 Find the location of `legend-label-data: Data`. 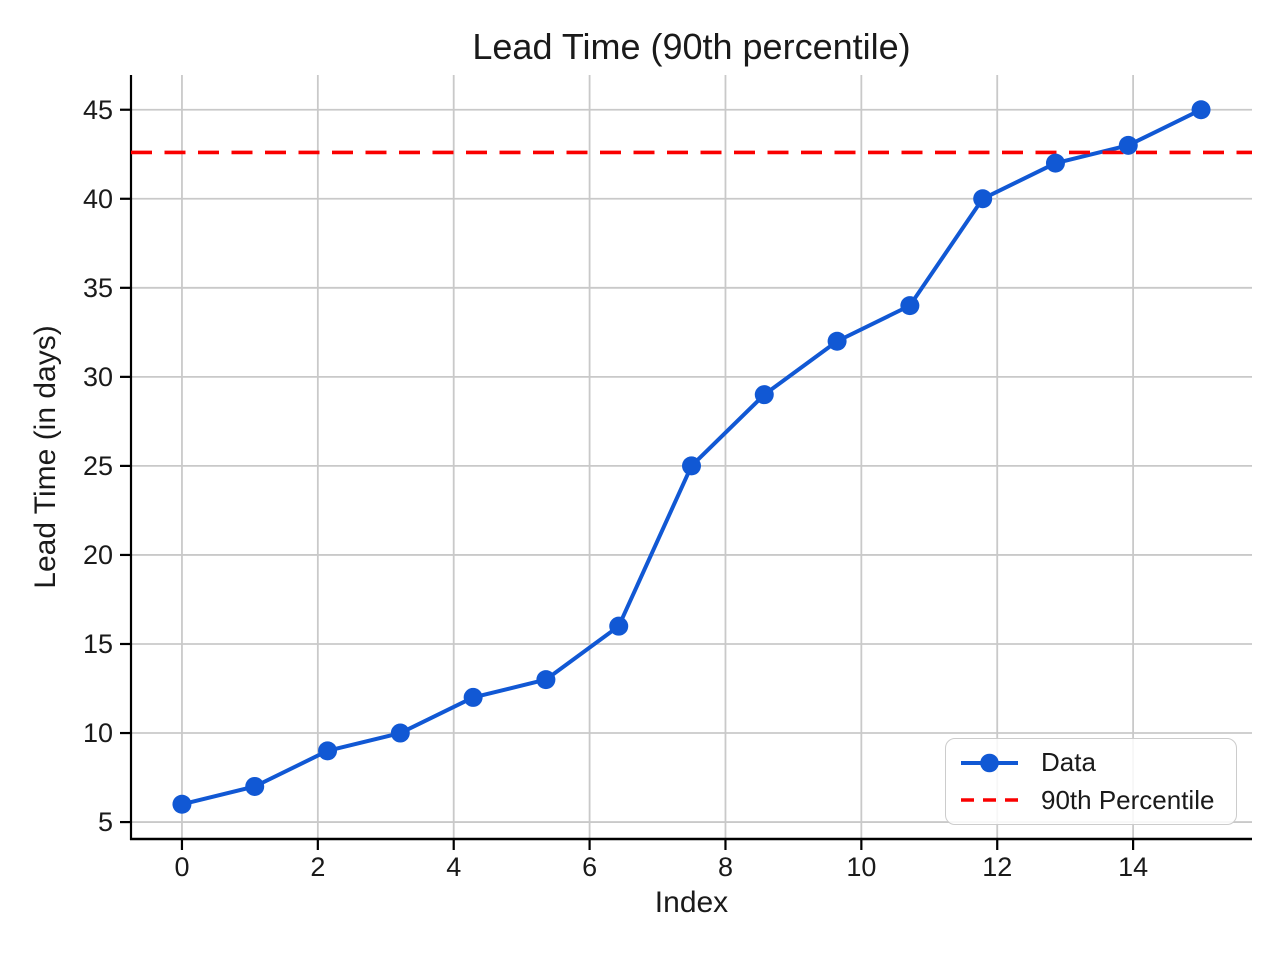

legend-label-data: Data is located at coordinates (1068, 762).